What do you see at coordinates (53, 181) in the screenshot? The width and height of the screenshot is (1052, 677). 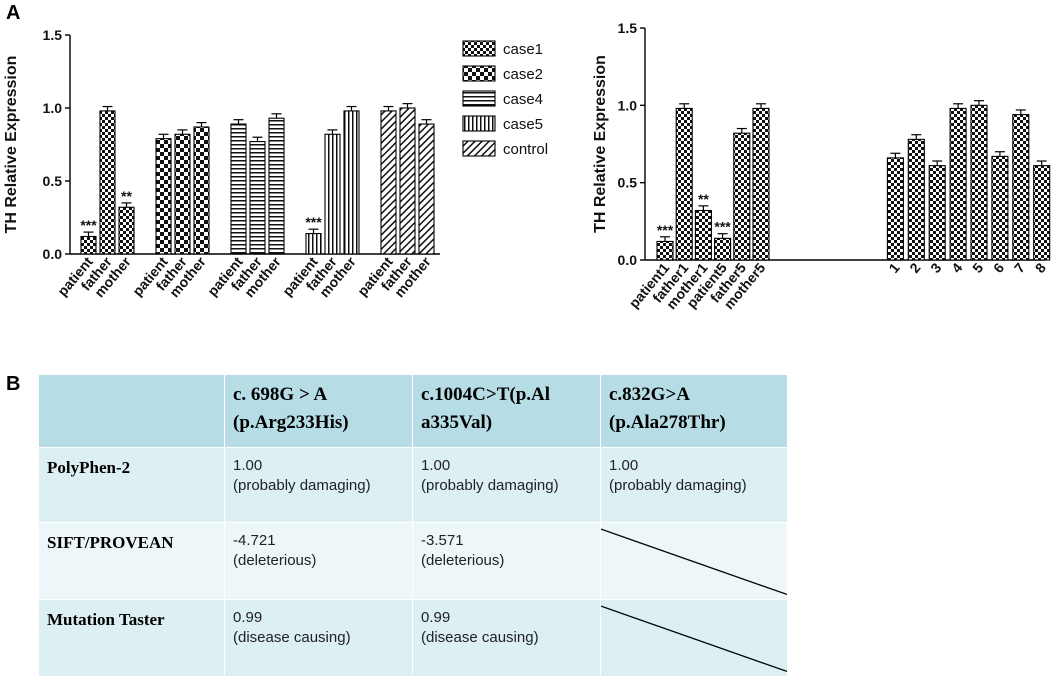 I see `chart-a-y-tick-label: 0.5` at bounding box center [53, 181].